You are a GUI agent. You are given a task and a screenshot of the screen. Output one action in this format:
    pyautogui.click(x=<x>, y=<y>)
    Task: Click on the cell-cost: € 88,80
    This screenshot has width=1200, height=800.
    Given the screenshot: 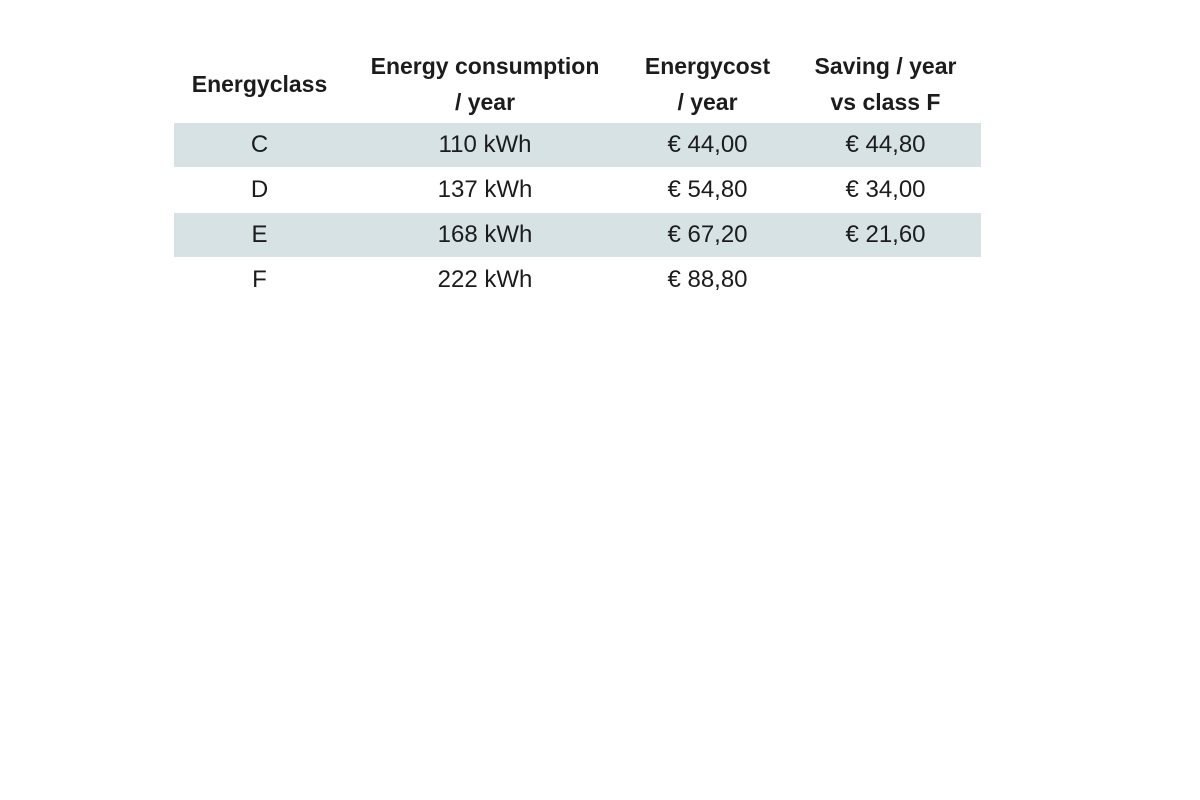 What is the action you would take?
    pyautogui.click(x=707, y=279)
    